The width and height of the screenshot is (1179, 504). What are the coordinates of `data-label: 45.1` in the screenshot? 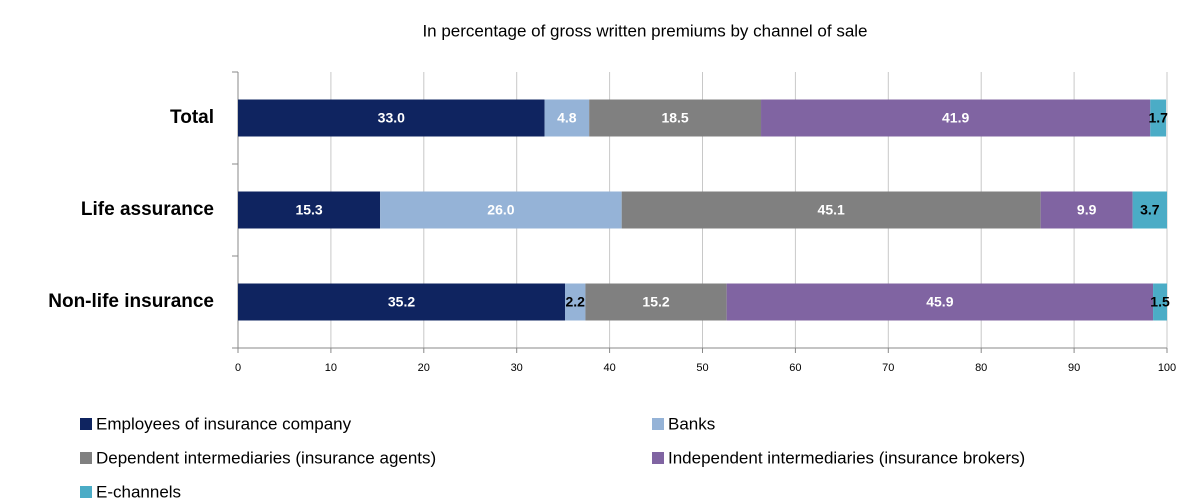 It's located at (831, 210).